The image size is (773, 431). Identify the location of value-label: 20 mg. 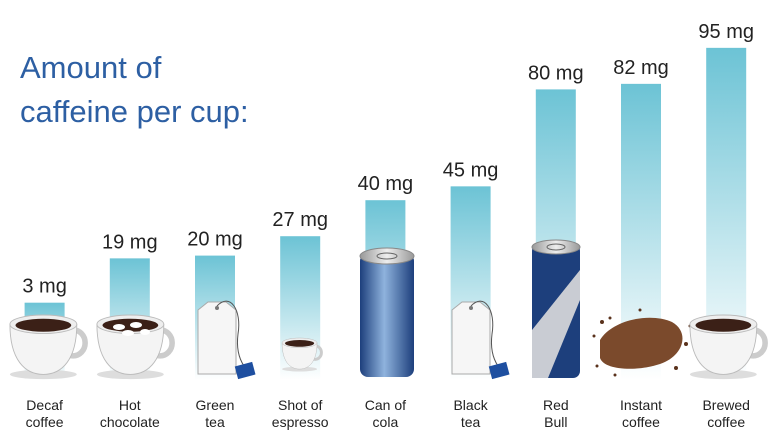
(215, 240).